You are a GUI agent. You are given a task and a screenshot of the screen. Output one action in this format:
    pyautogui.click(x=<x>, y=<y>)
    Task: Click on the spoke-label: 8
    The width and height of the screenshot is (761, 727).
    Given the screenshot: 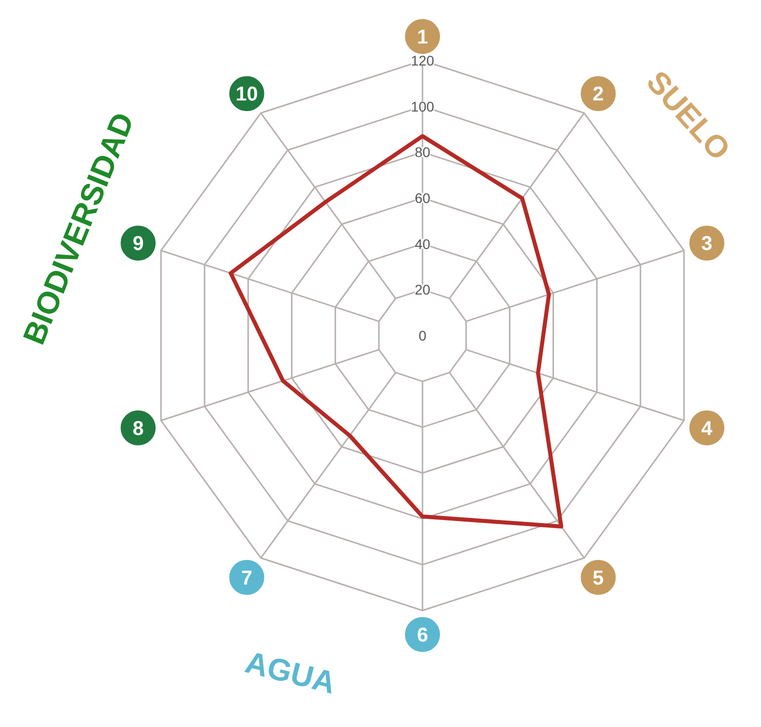 What is the action you would take?
    pyautogui.click(x=138, y=429)
    